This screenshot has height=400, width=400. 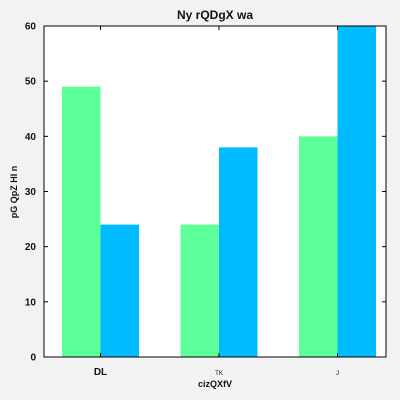 What do you see at coordinates (215, 15) in the screenshot?
I see `chart-title: Ny rQDgX wa` at bounding box center [215, 15].